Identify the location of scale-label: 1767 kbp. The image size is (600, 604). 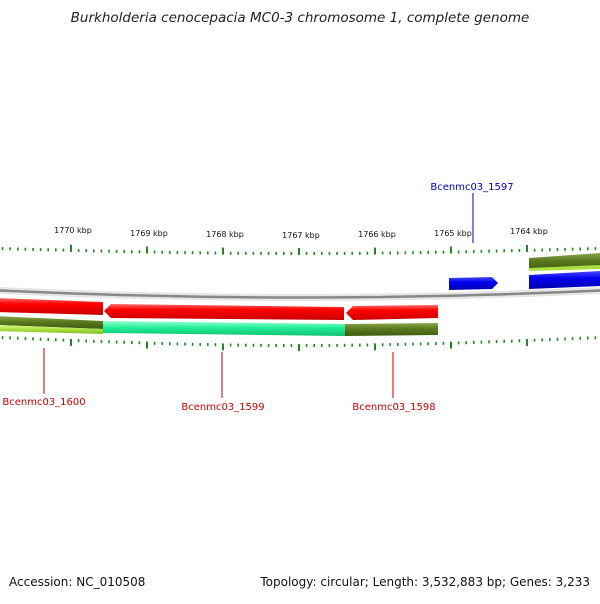
(301, 235).